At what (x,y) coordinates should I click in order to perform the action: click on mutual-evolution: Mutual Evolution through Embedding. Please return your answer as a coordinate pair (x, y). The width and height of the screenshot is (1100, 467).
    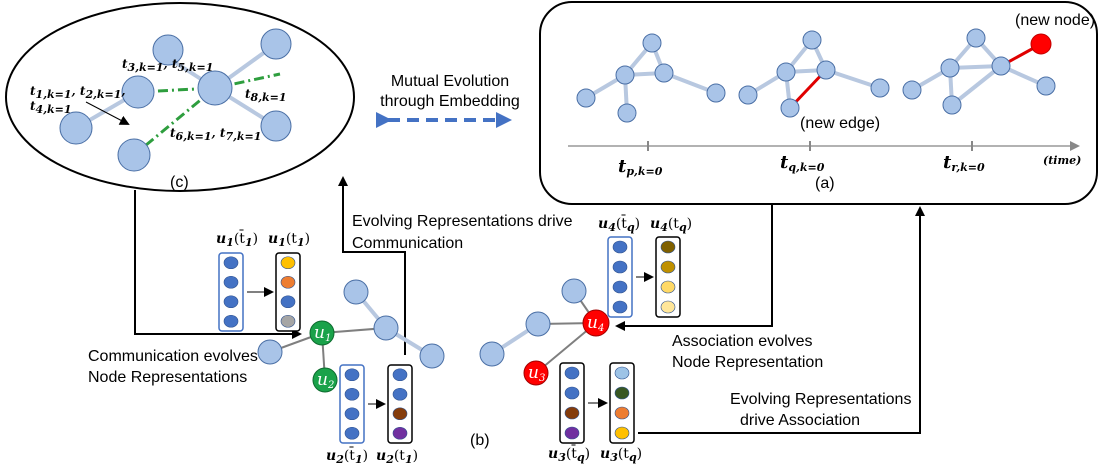
    Looking at the image, I should click on (448, 100).